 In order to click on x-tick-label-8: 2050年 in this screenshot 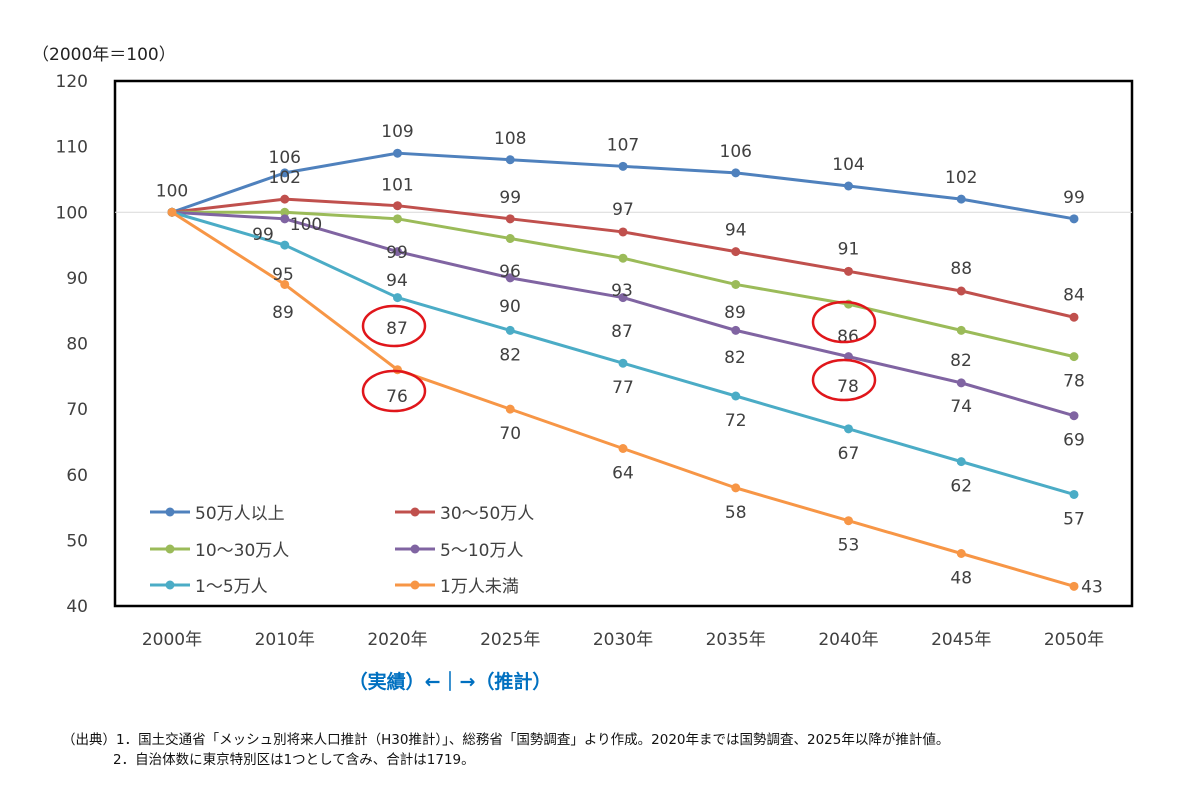, I will do `click(1074, 640)`.